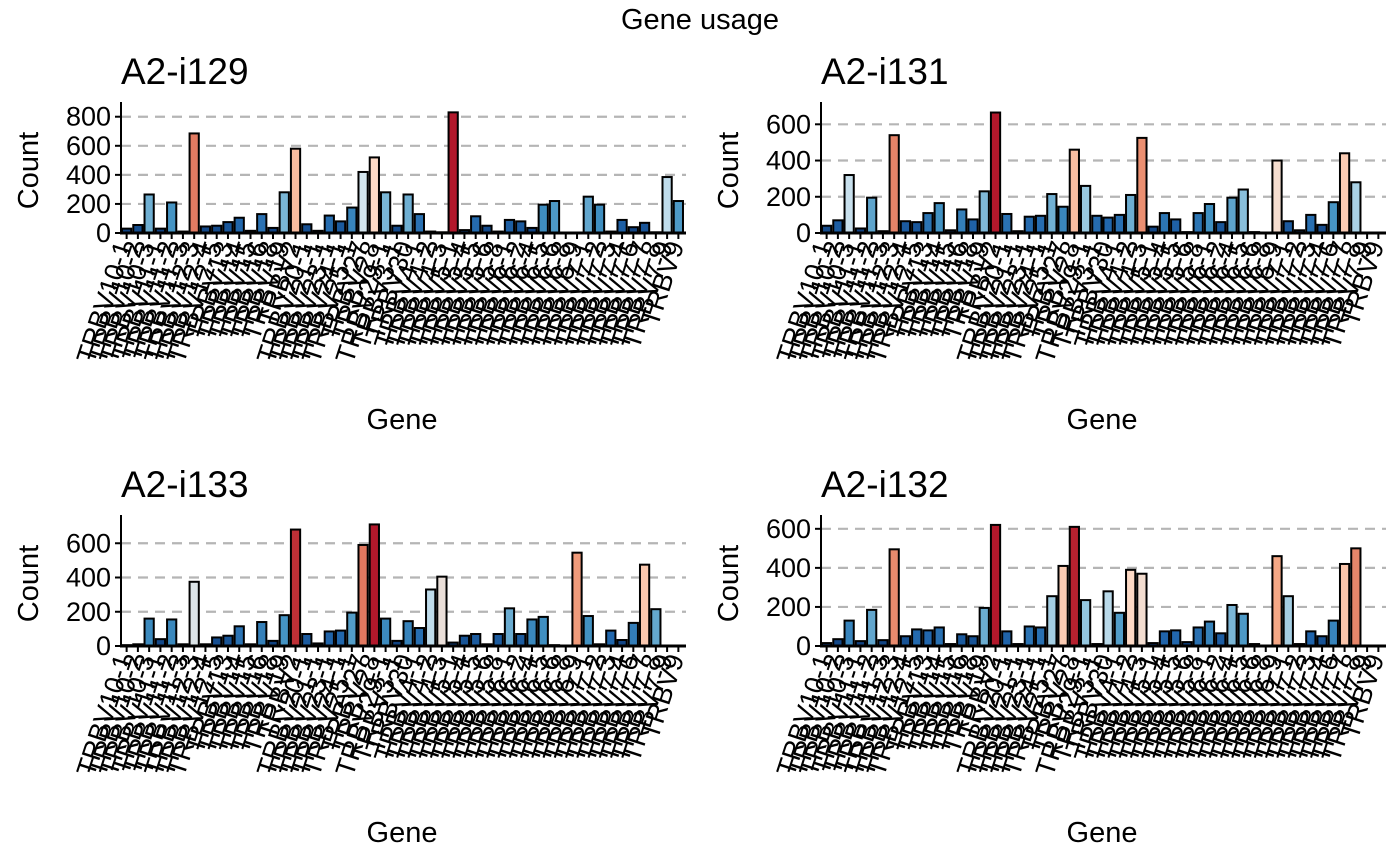 The height and width of the screenshot is (866, 1400). Describe the element at coordinates (678, 217) in the screenshot. I see `bar-trbv9` at that location.